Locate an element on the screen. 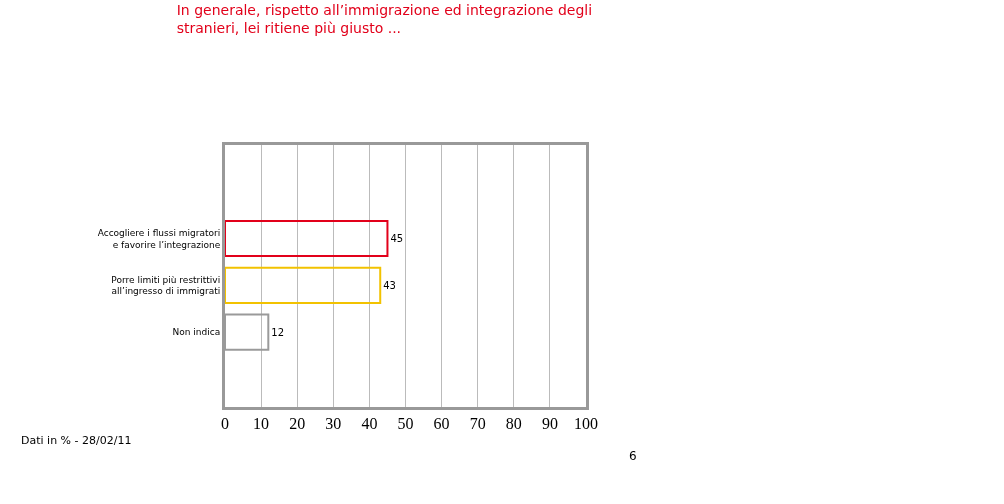 The width and height of the screenshot is (1004, 504). x-tick-label: 70 is located at coordinates (477, 424).